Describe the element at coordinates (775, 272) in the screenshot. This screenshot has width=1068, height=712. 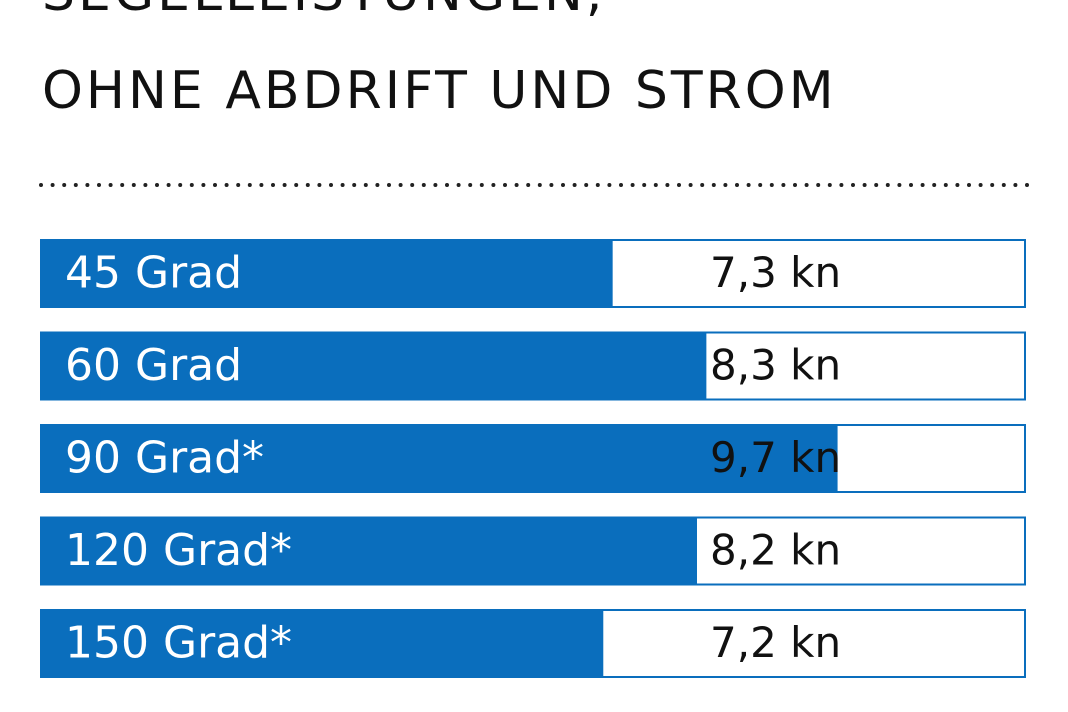
I see `value-label: 7,3 kn` at that location.